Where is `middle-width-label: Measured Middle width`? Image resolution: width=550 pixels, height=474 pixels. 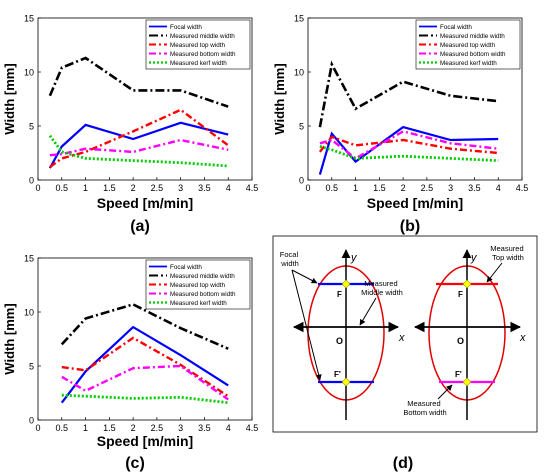
middle-width-label: Measured Middle width is located at coordinates (382, 288).